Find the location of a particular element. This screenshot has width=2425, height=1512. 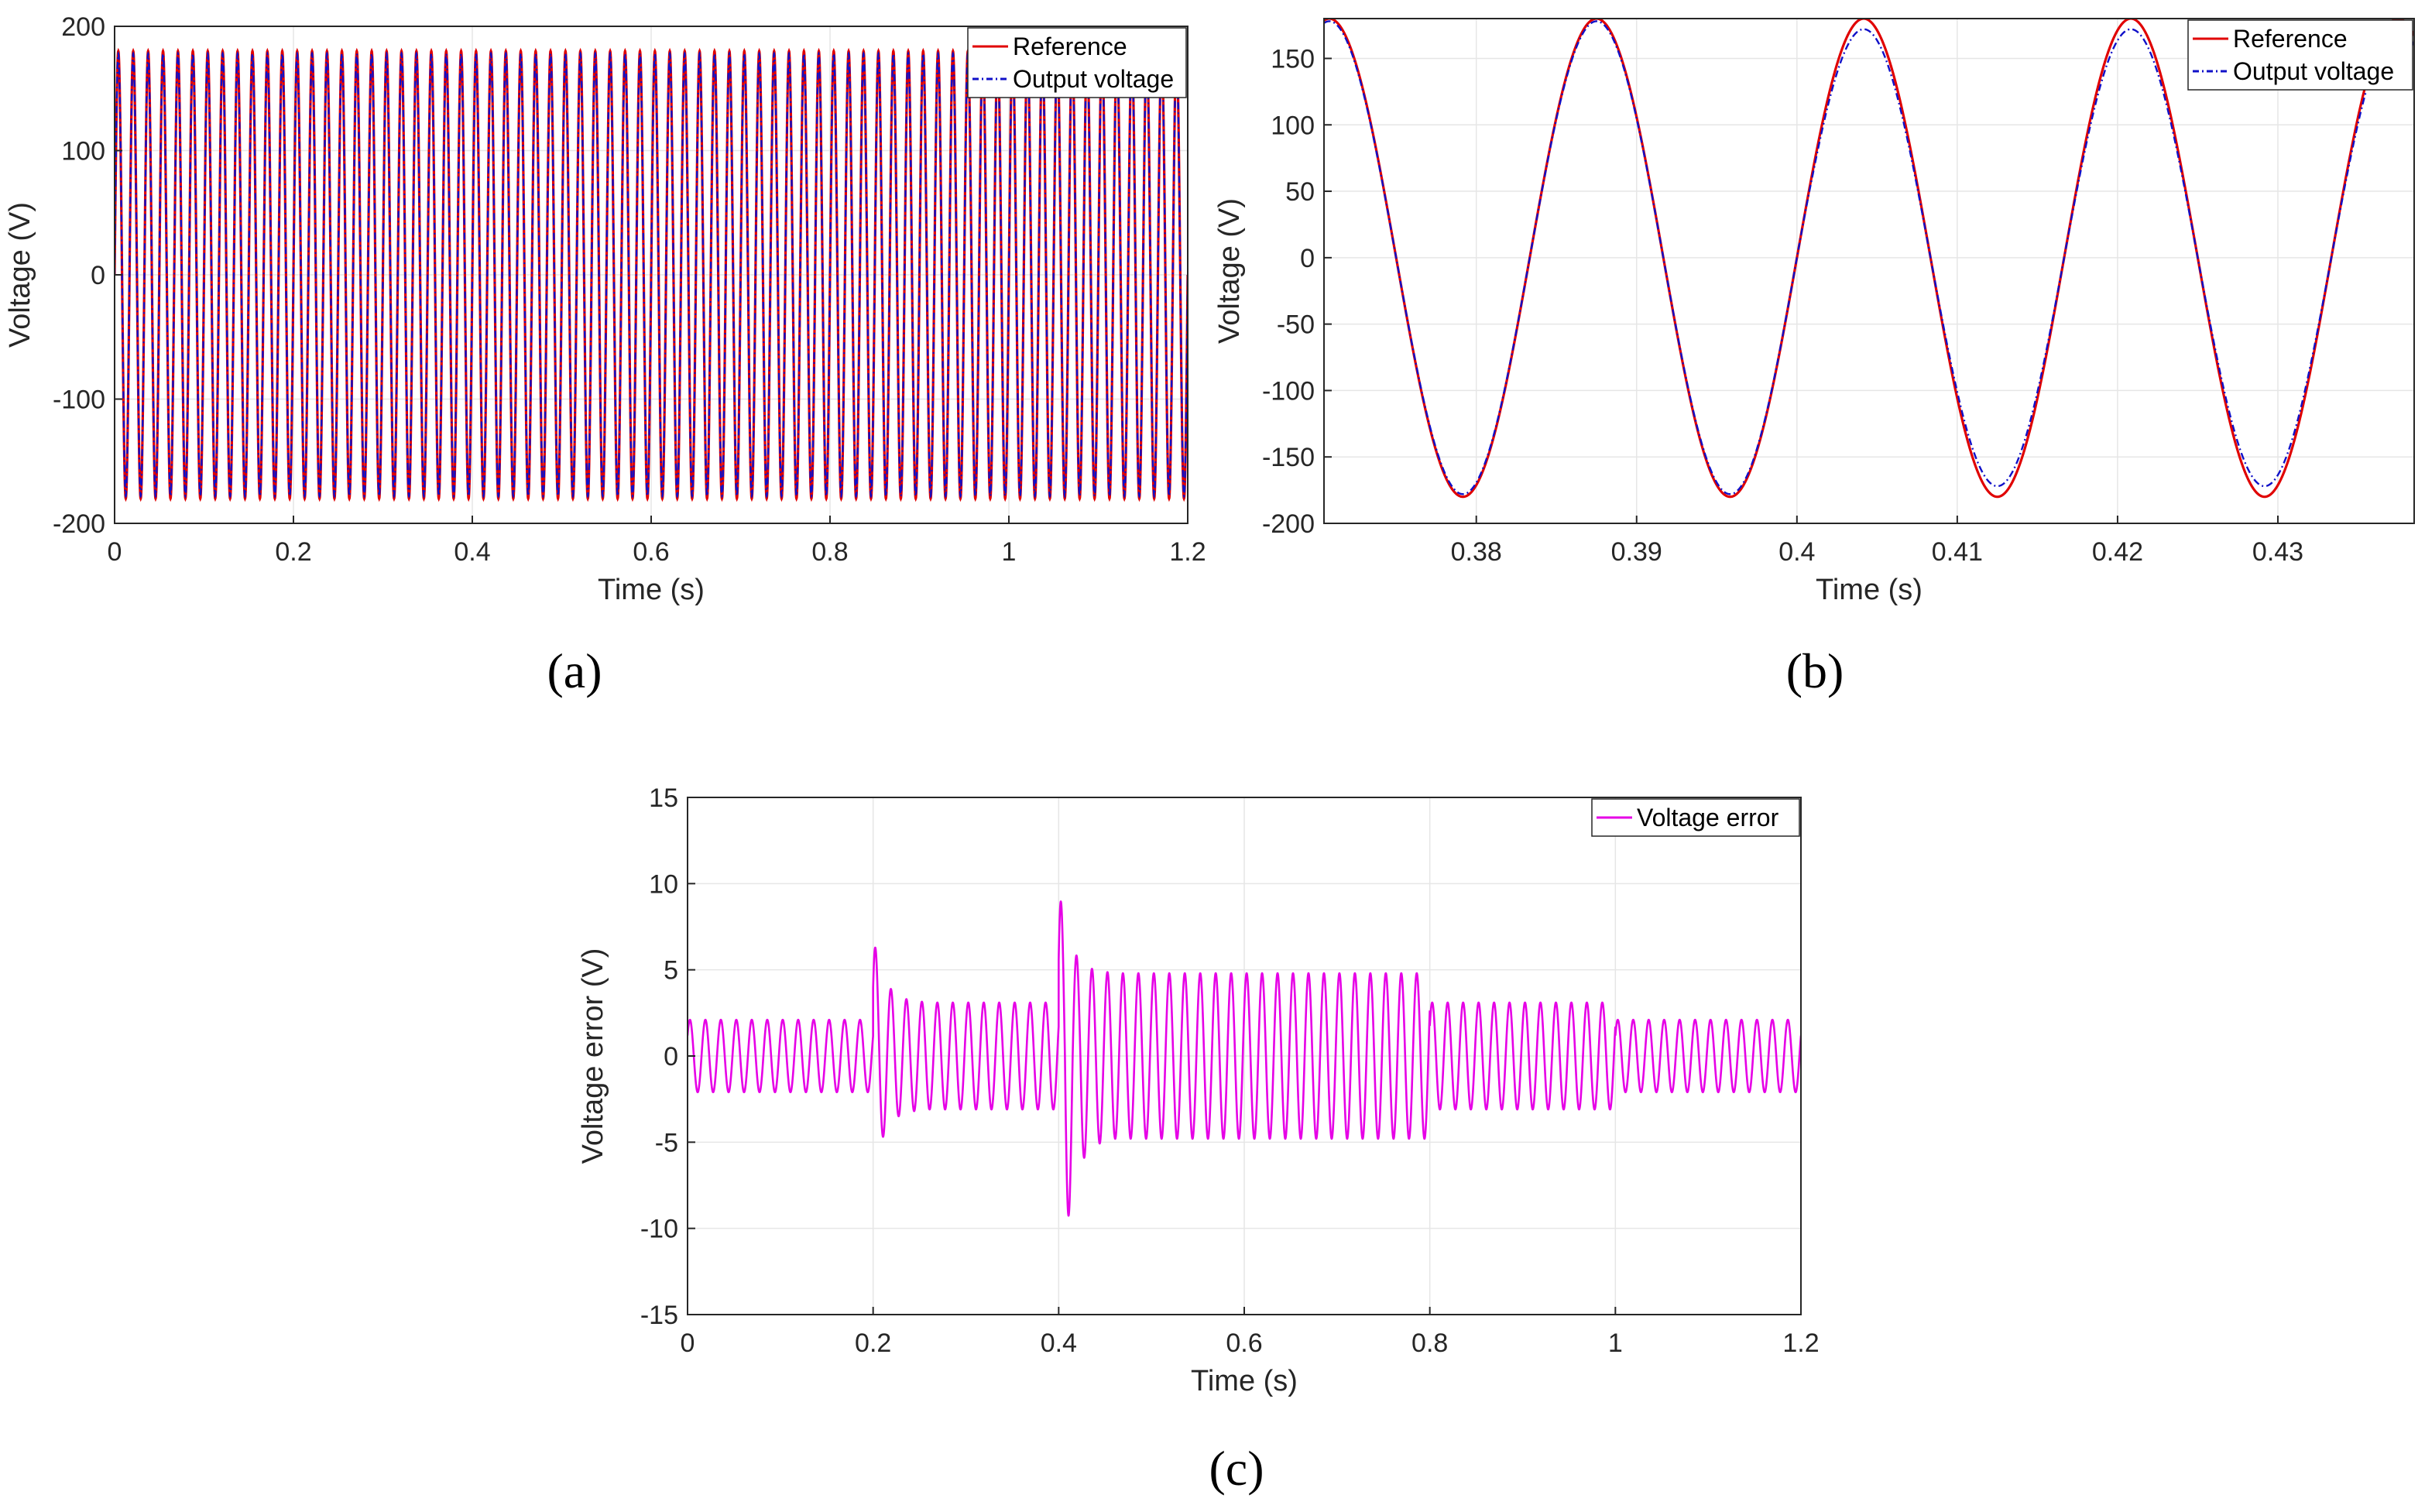

chart-a-xlabel: Time (s) is located at coordinates (651, 590).